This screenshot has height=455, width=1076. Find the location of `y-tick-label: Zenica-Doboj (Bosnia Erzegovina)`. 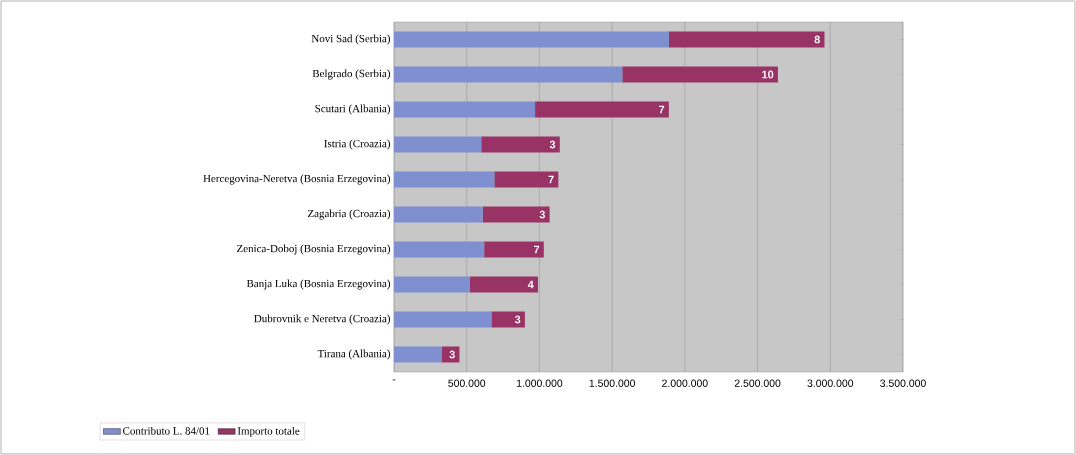

y-tick-label: Zenica-Doboj (Bosnia Erzegovina) is located at coordinates (314, 249).